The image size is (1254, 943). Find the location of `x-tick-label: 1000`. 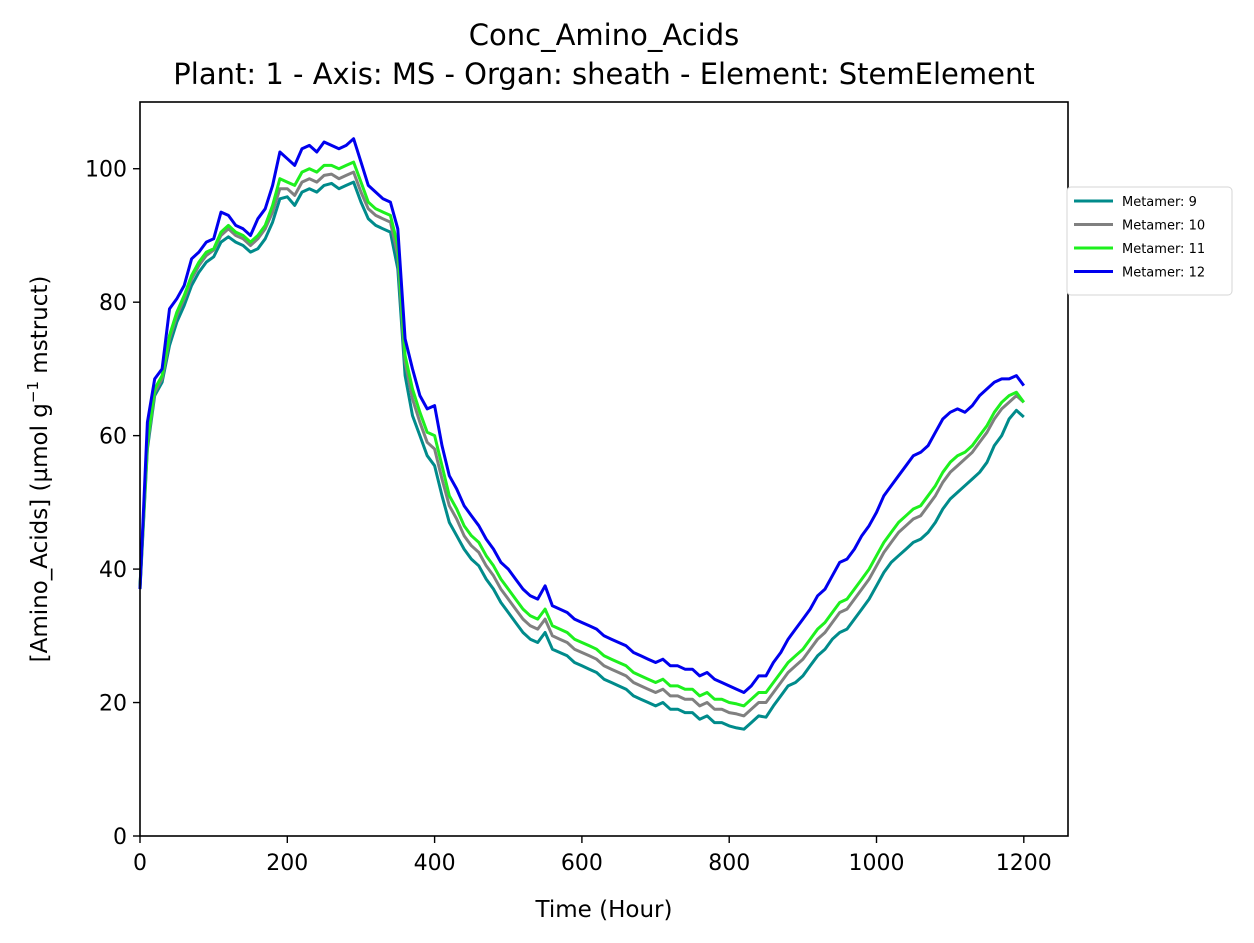

x-tick-label: 1000 is located at coordinates (877, 863).